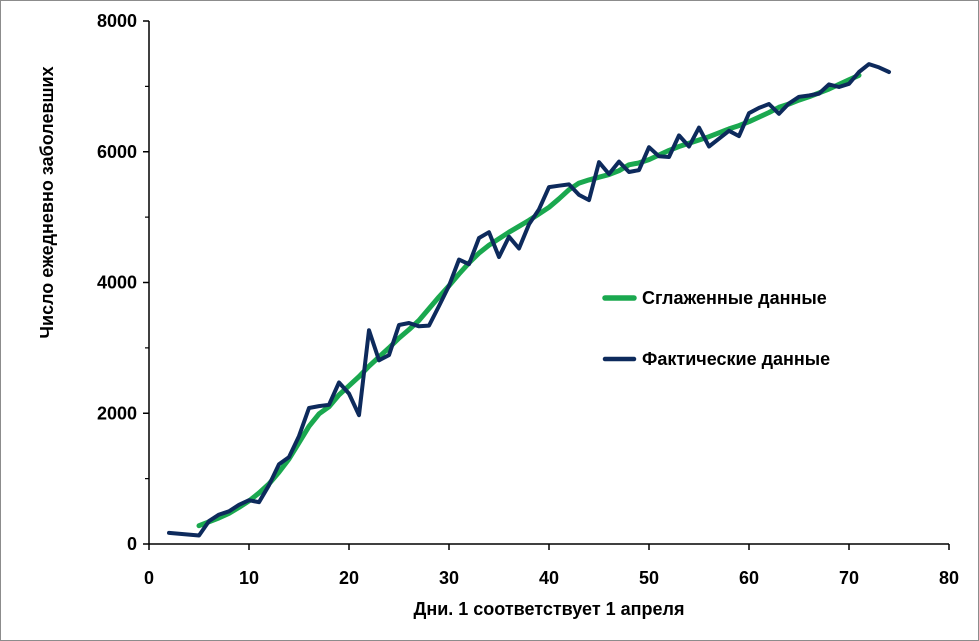 This screenshot has width=979, height=641. I want to click on y-axis-title: Число ежедневно заболевших, so click(47, 202).